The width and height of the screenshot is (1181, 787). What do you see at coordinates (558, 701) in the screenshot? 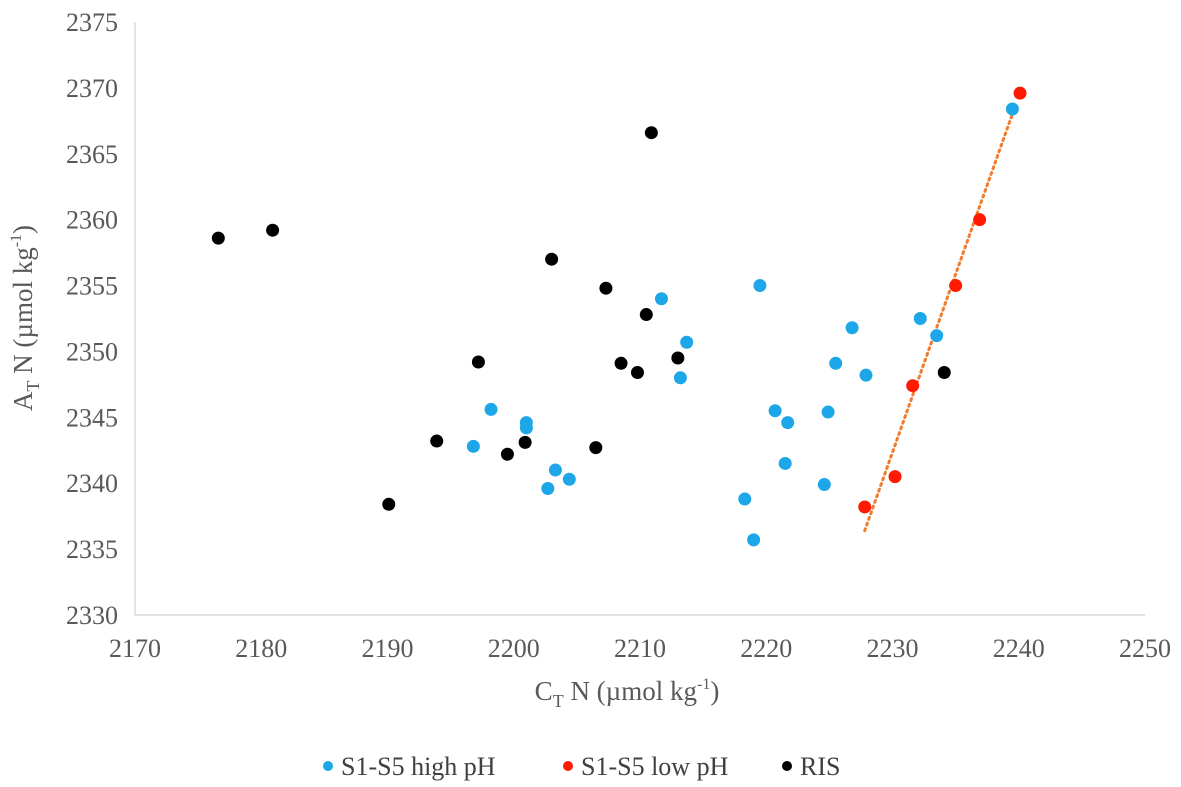
I see `x-axis-title-sub: T` at bounding box center [558, 701].